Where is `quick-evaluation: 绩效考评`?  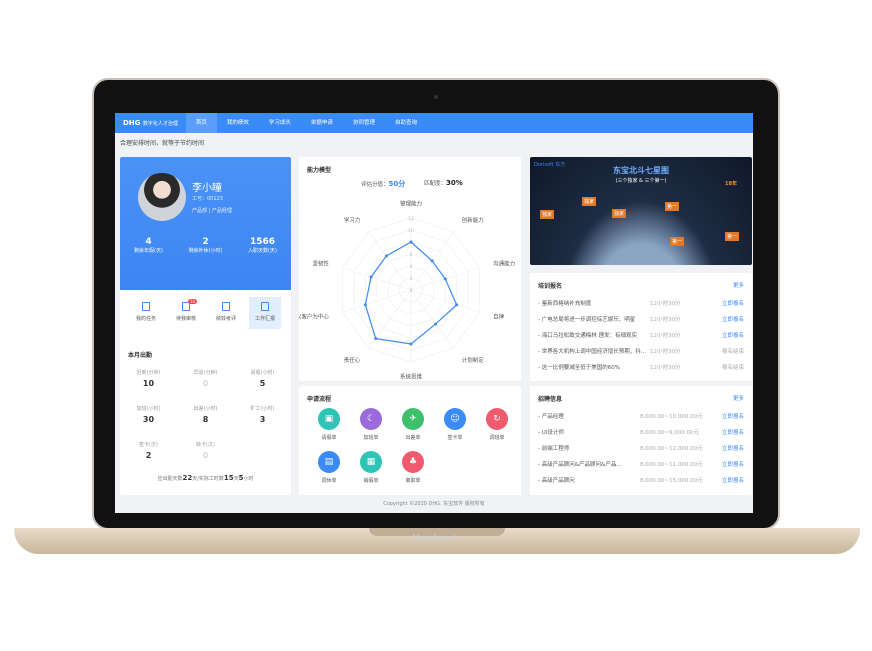
quick-evaluation: 绩效考评 is located at coordinates (226, 313).